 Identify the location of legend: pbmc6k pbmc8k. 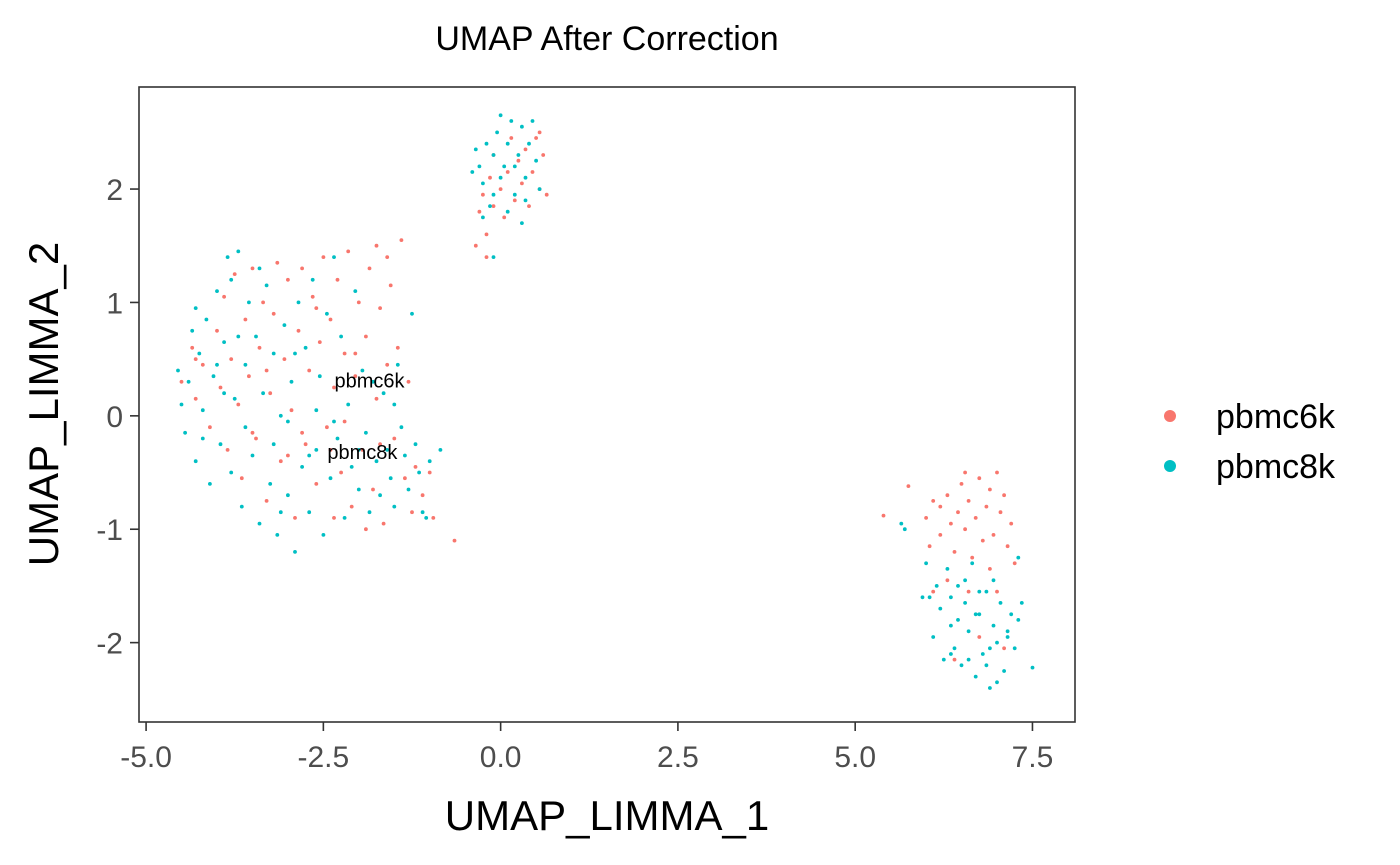
(1250, 442).